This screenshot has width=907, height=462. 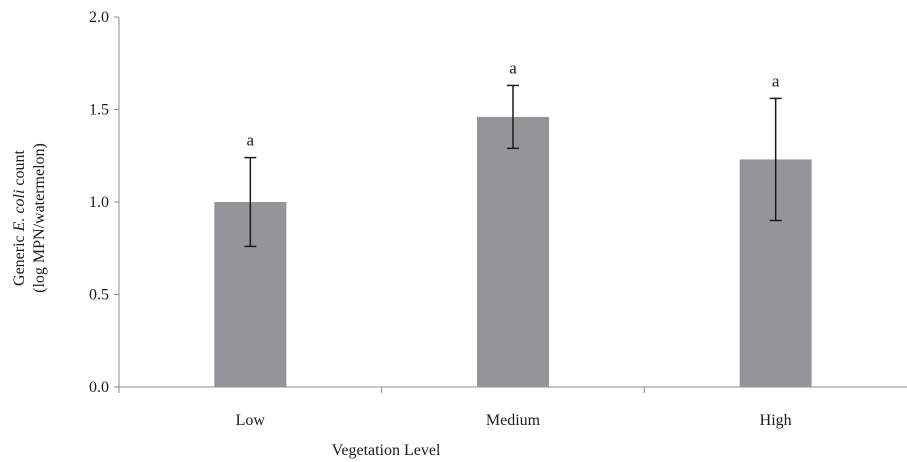 I want to click on x-tick-label: Medium, so click(x=513, y=420).